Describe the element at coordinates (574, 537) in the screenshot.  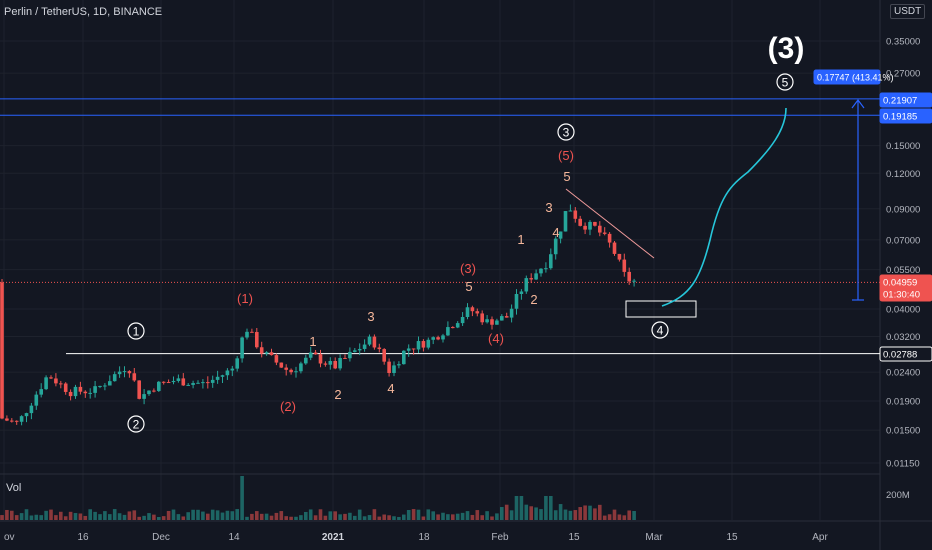
I see `x-tick-label: 15` at that location.